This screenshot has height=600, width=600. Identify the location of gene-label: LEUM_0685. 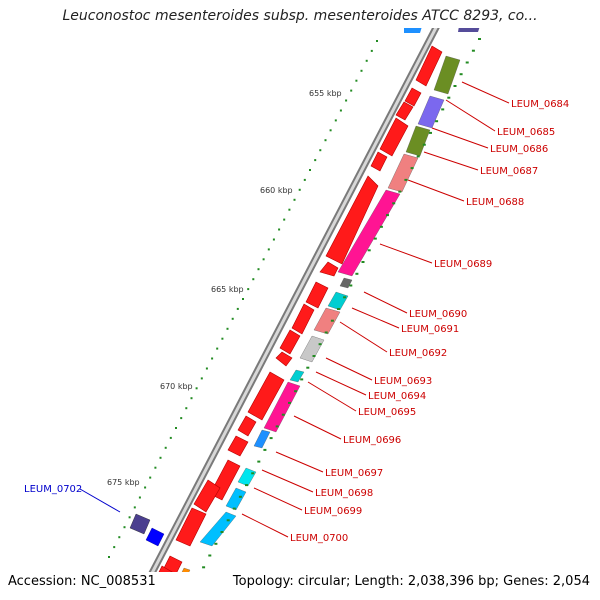
(526, 132).